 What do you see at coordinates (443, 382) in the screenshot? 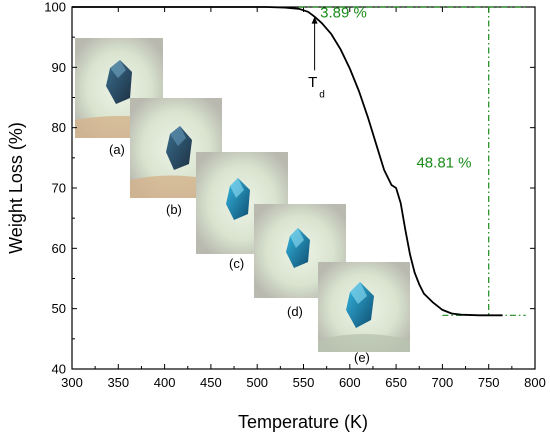
I see `x-tick-label: 700` at bounding box center [443, 382].